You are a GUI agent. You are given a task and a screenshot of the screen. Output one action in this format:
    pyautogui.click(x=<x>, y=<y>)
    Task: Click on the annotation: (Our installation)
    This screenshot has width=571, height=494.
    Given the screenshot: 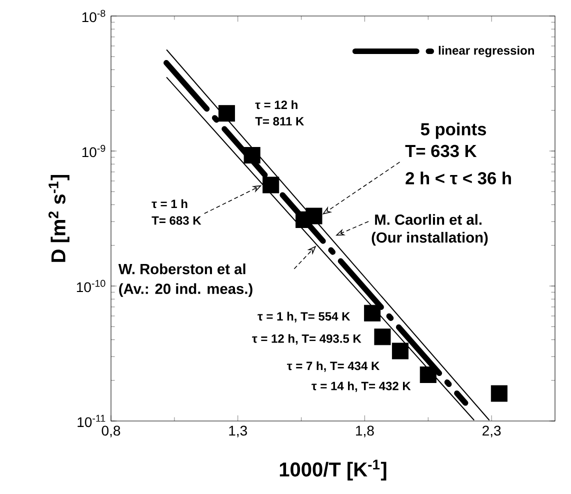 What is the action you would take?
    pyautogui.click(x=430, y=239)
    